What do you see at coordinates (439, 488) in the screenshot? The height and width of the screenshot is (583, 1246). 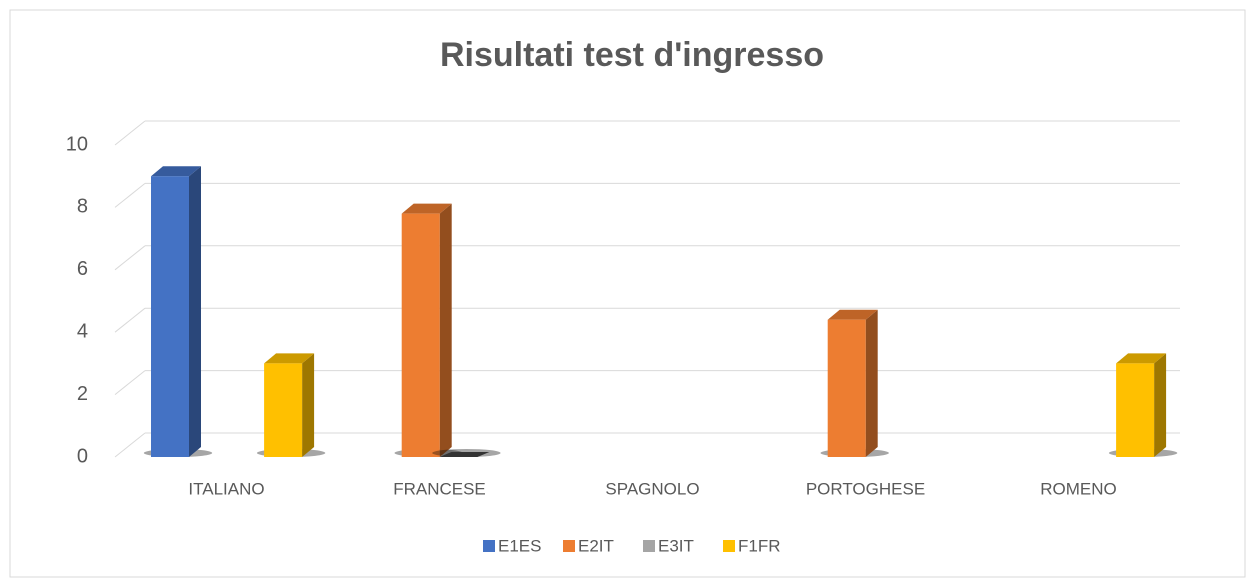 I see `x-tick-label: FRANCESE` at bounding box center [439, 488].